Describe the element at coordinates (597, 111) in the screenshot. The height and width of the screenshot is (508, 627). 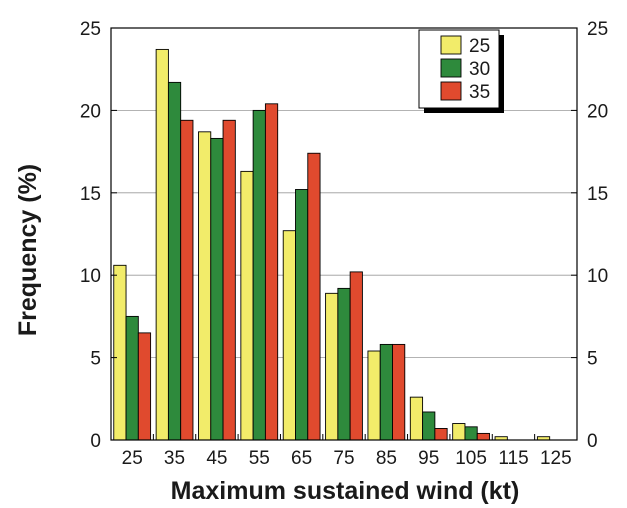
I see `y-tick-label-right: 20` at that location.